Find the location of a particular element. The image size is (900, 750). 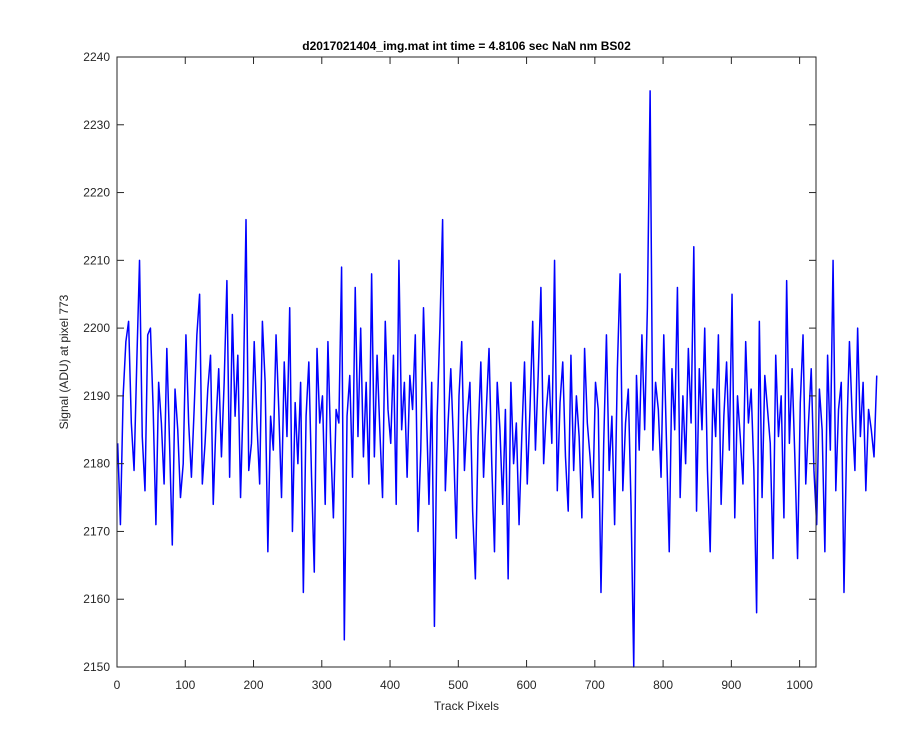

y-tick-label: 2190 is located at coordinates (96, 396).